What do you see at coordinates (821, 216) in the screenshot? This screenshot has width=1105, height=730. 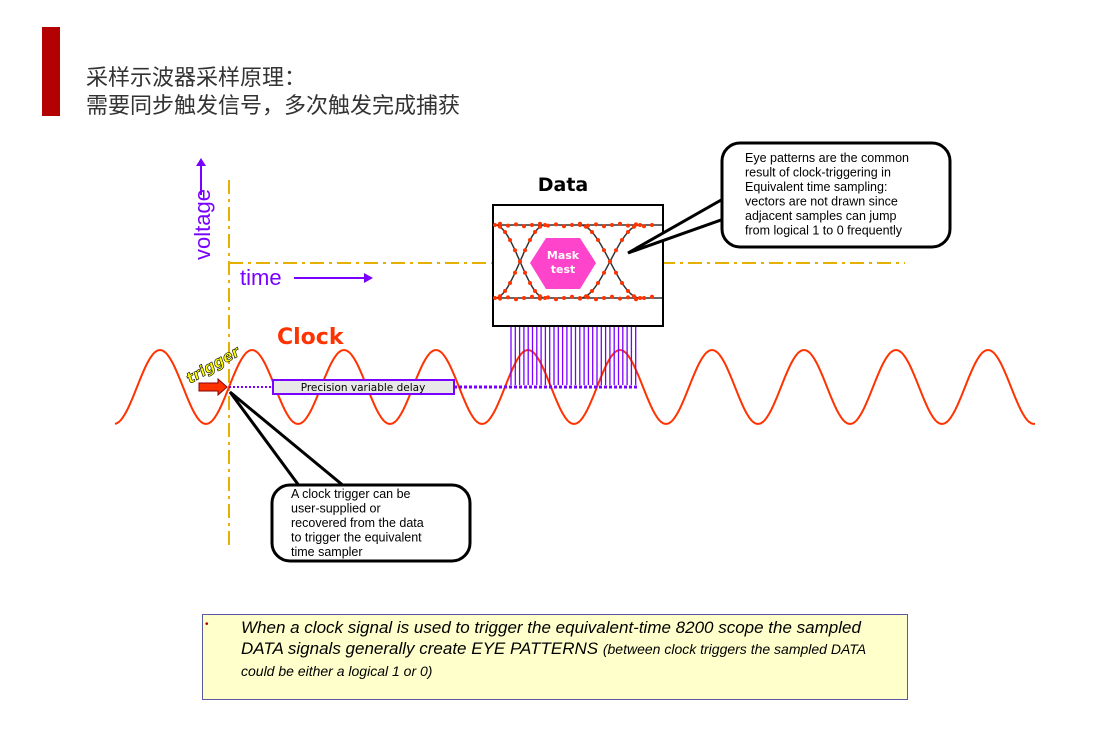 I see `callout-line: adjacent samples can jump` at bounding box center [821, 216].